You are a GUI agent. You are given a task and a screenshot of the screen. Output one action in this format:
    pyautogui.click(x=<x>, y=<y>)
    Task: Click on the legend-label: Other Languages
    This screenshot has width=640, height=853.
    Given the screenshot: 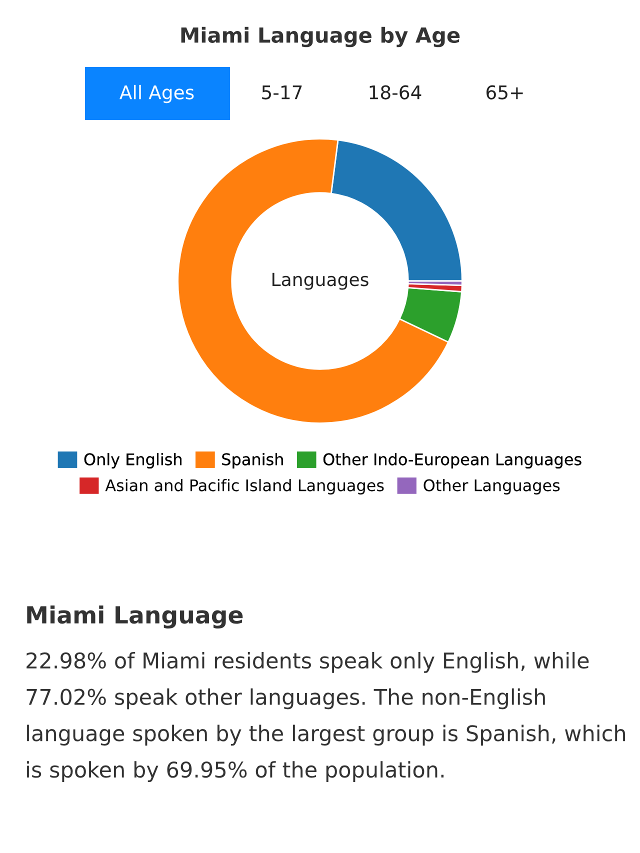 What is the action you would take?
    pyautogui.click(x=492, y=486)
    